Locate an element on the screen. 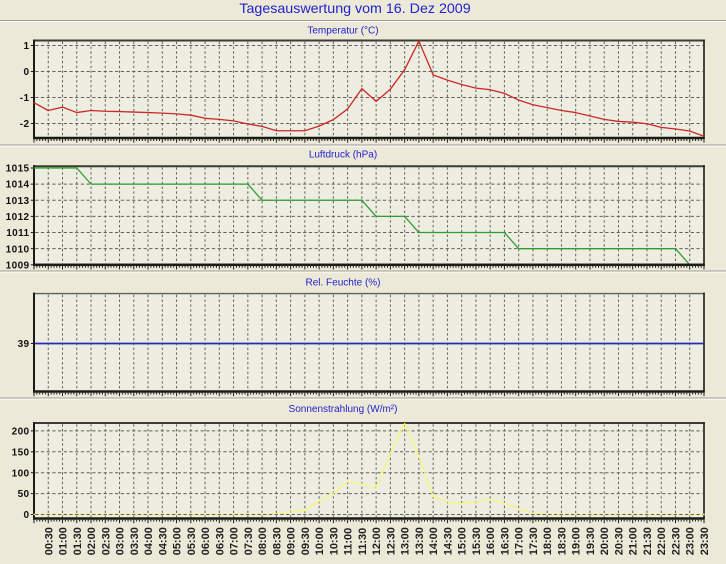 This screenshot has height=564, width=726. svg-text: 1010 is located at coordinates (18, 249).